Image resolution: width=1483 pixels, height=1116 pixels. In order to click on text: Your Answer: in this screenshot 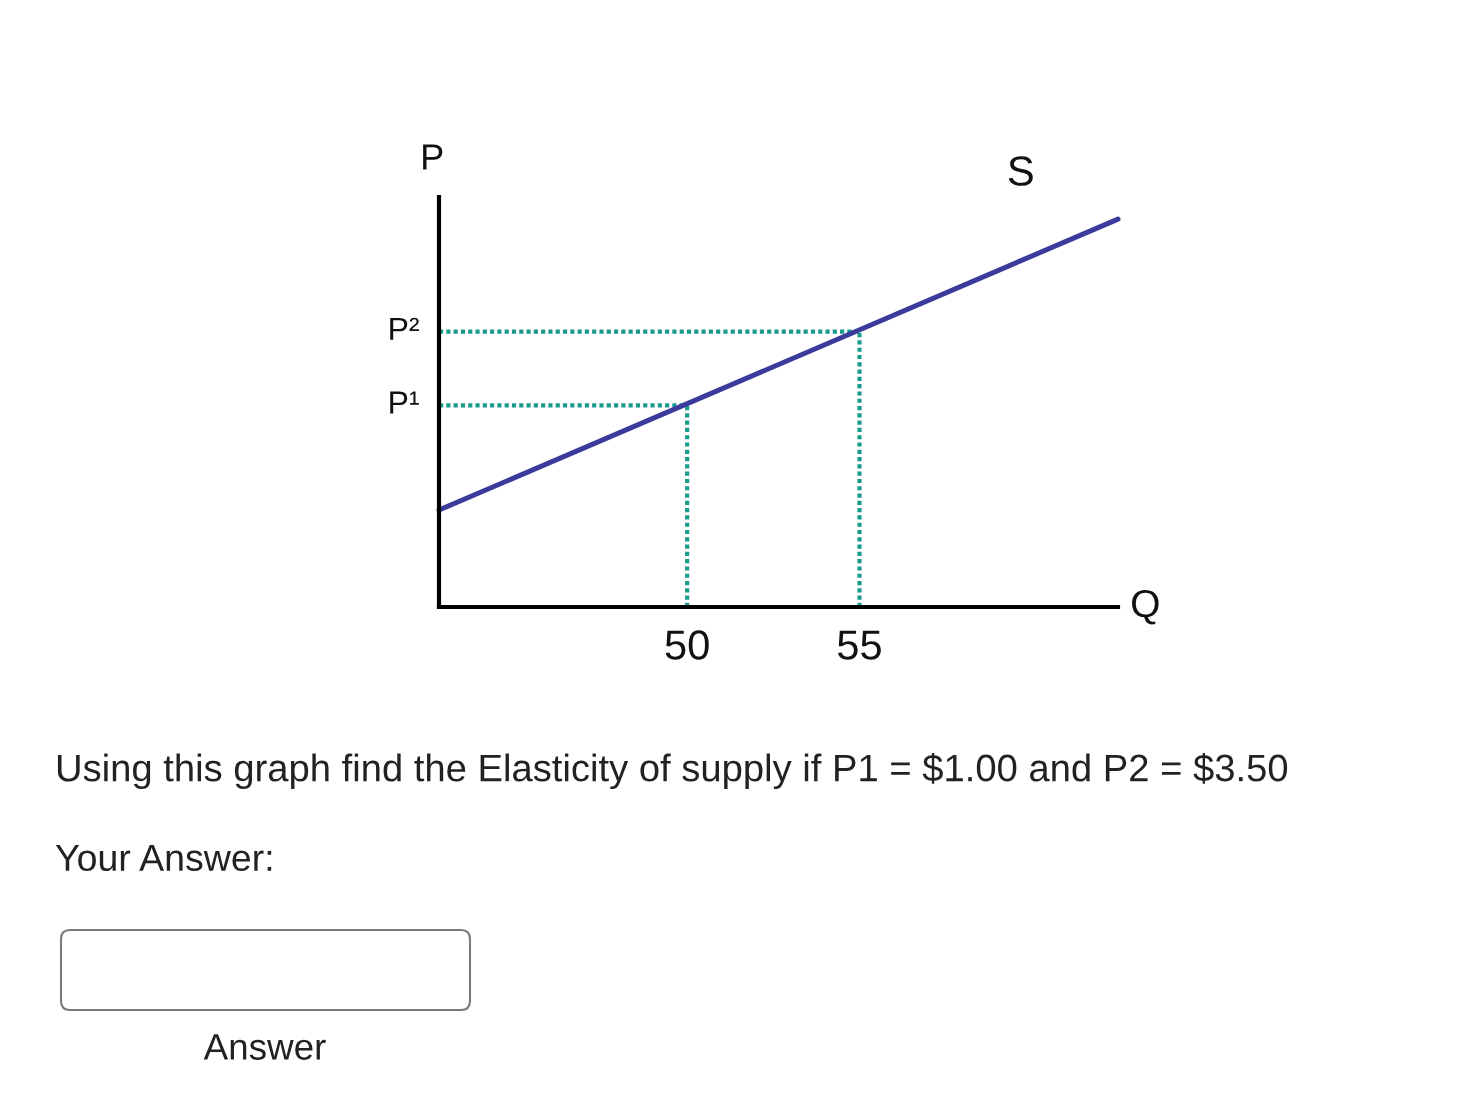, I will do `click(163, 858)`.